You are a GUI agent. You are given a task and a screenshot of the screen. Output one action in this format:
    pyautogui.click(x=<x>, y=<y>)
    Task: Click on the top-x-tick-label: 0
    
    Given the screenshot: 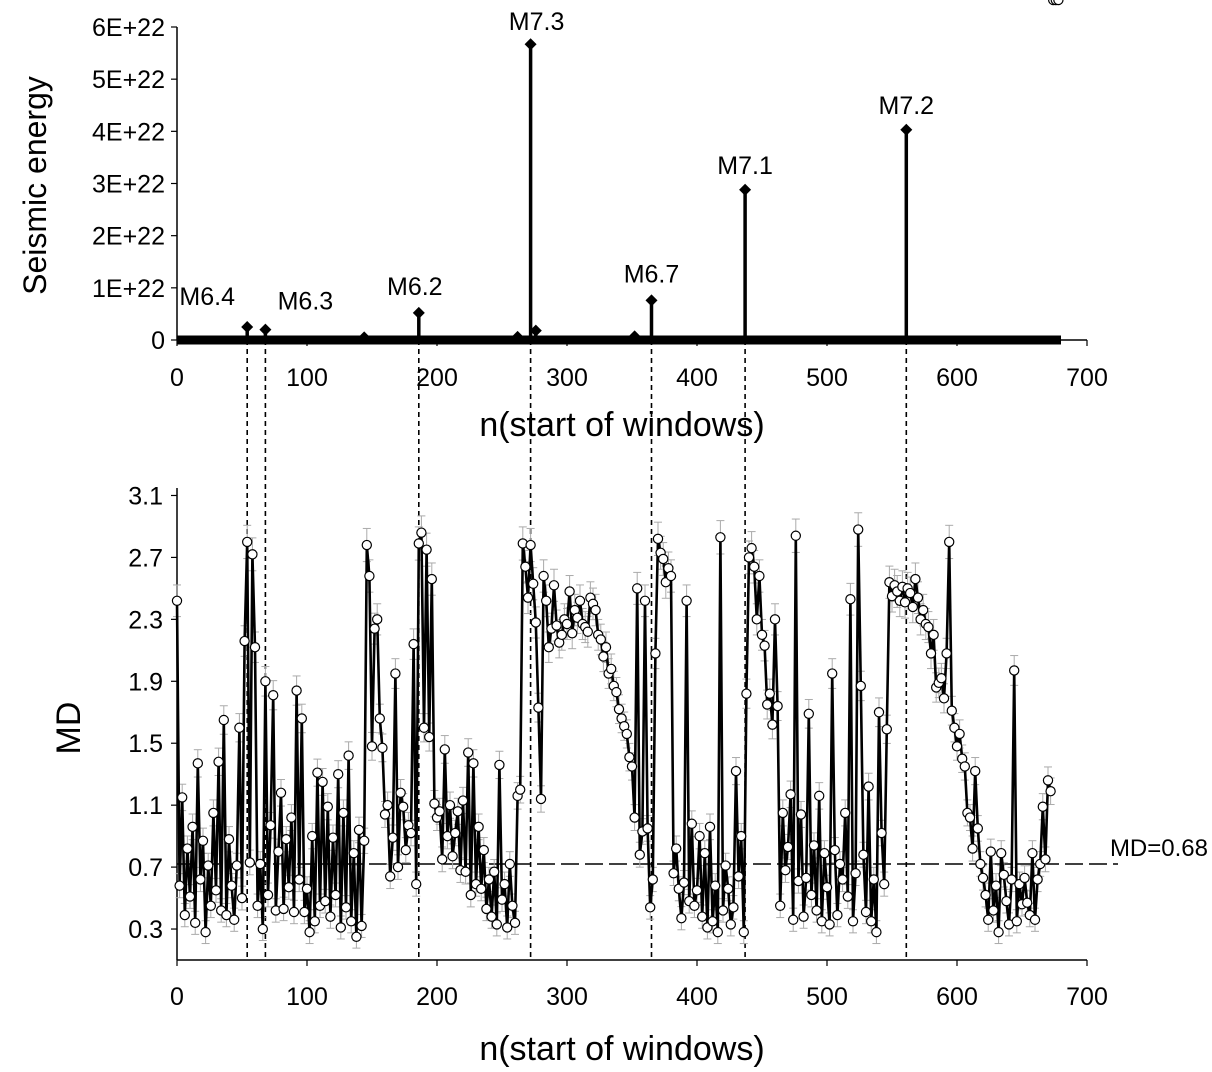 What is the action you would take?
    pyautogui.click(x=177, y=378)
    